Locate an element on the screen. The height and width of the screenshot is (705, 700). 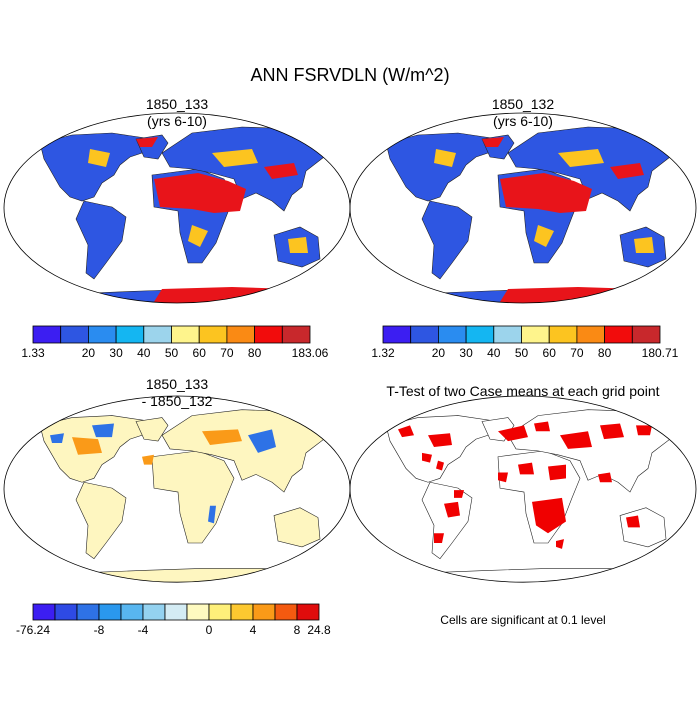
colorbar-label: 180.71 is located at coordinates (660, 353).